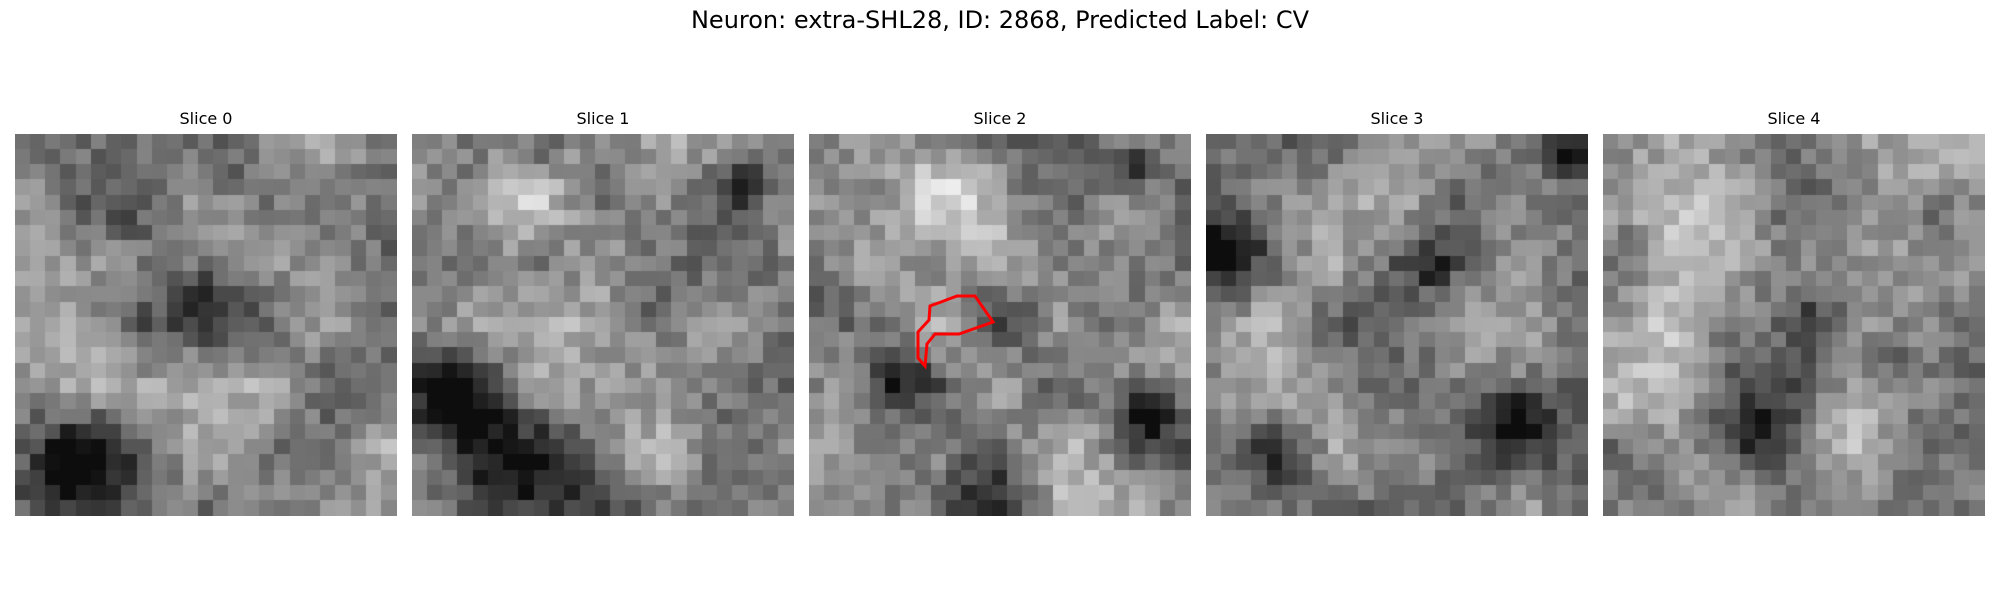 The height and width of the screenshot is (600, 2000). I want to click on segmentation-outline-overlay, so click(956, 332).